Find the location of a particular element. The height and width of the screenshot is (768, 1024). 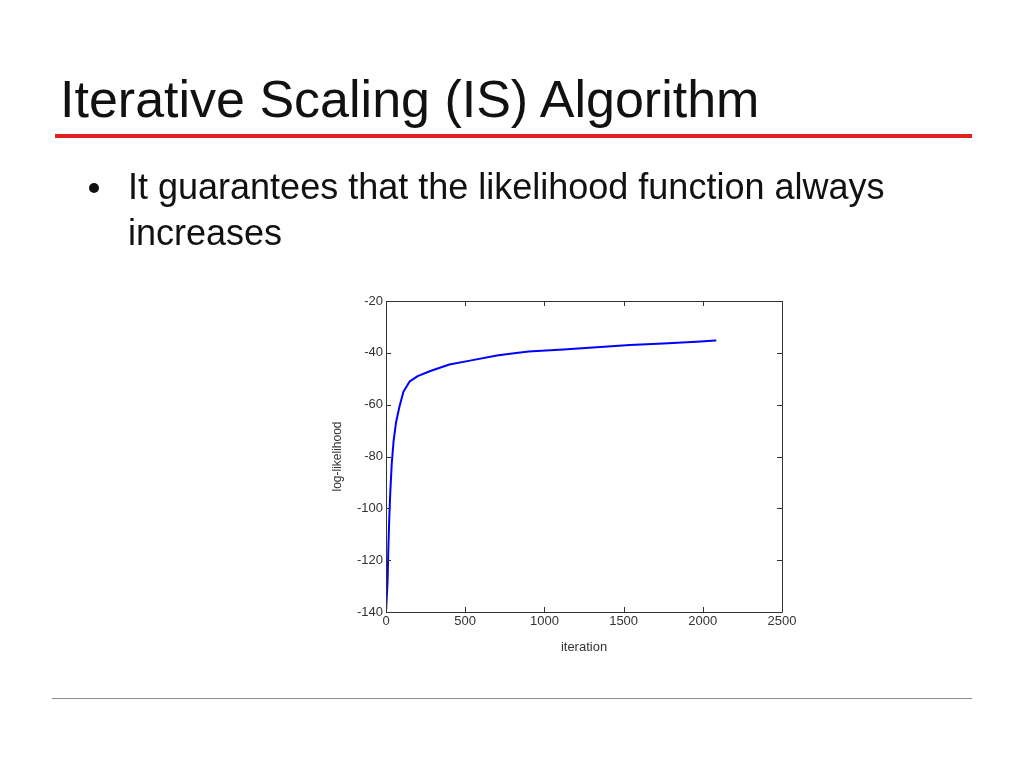

chart-subtitle: It guarantees that the likelihood function always increases is located at coordinates (507, 210).